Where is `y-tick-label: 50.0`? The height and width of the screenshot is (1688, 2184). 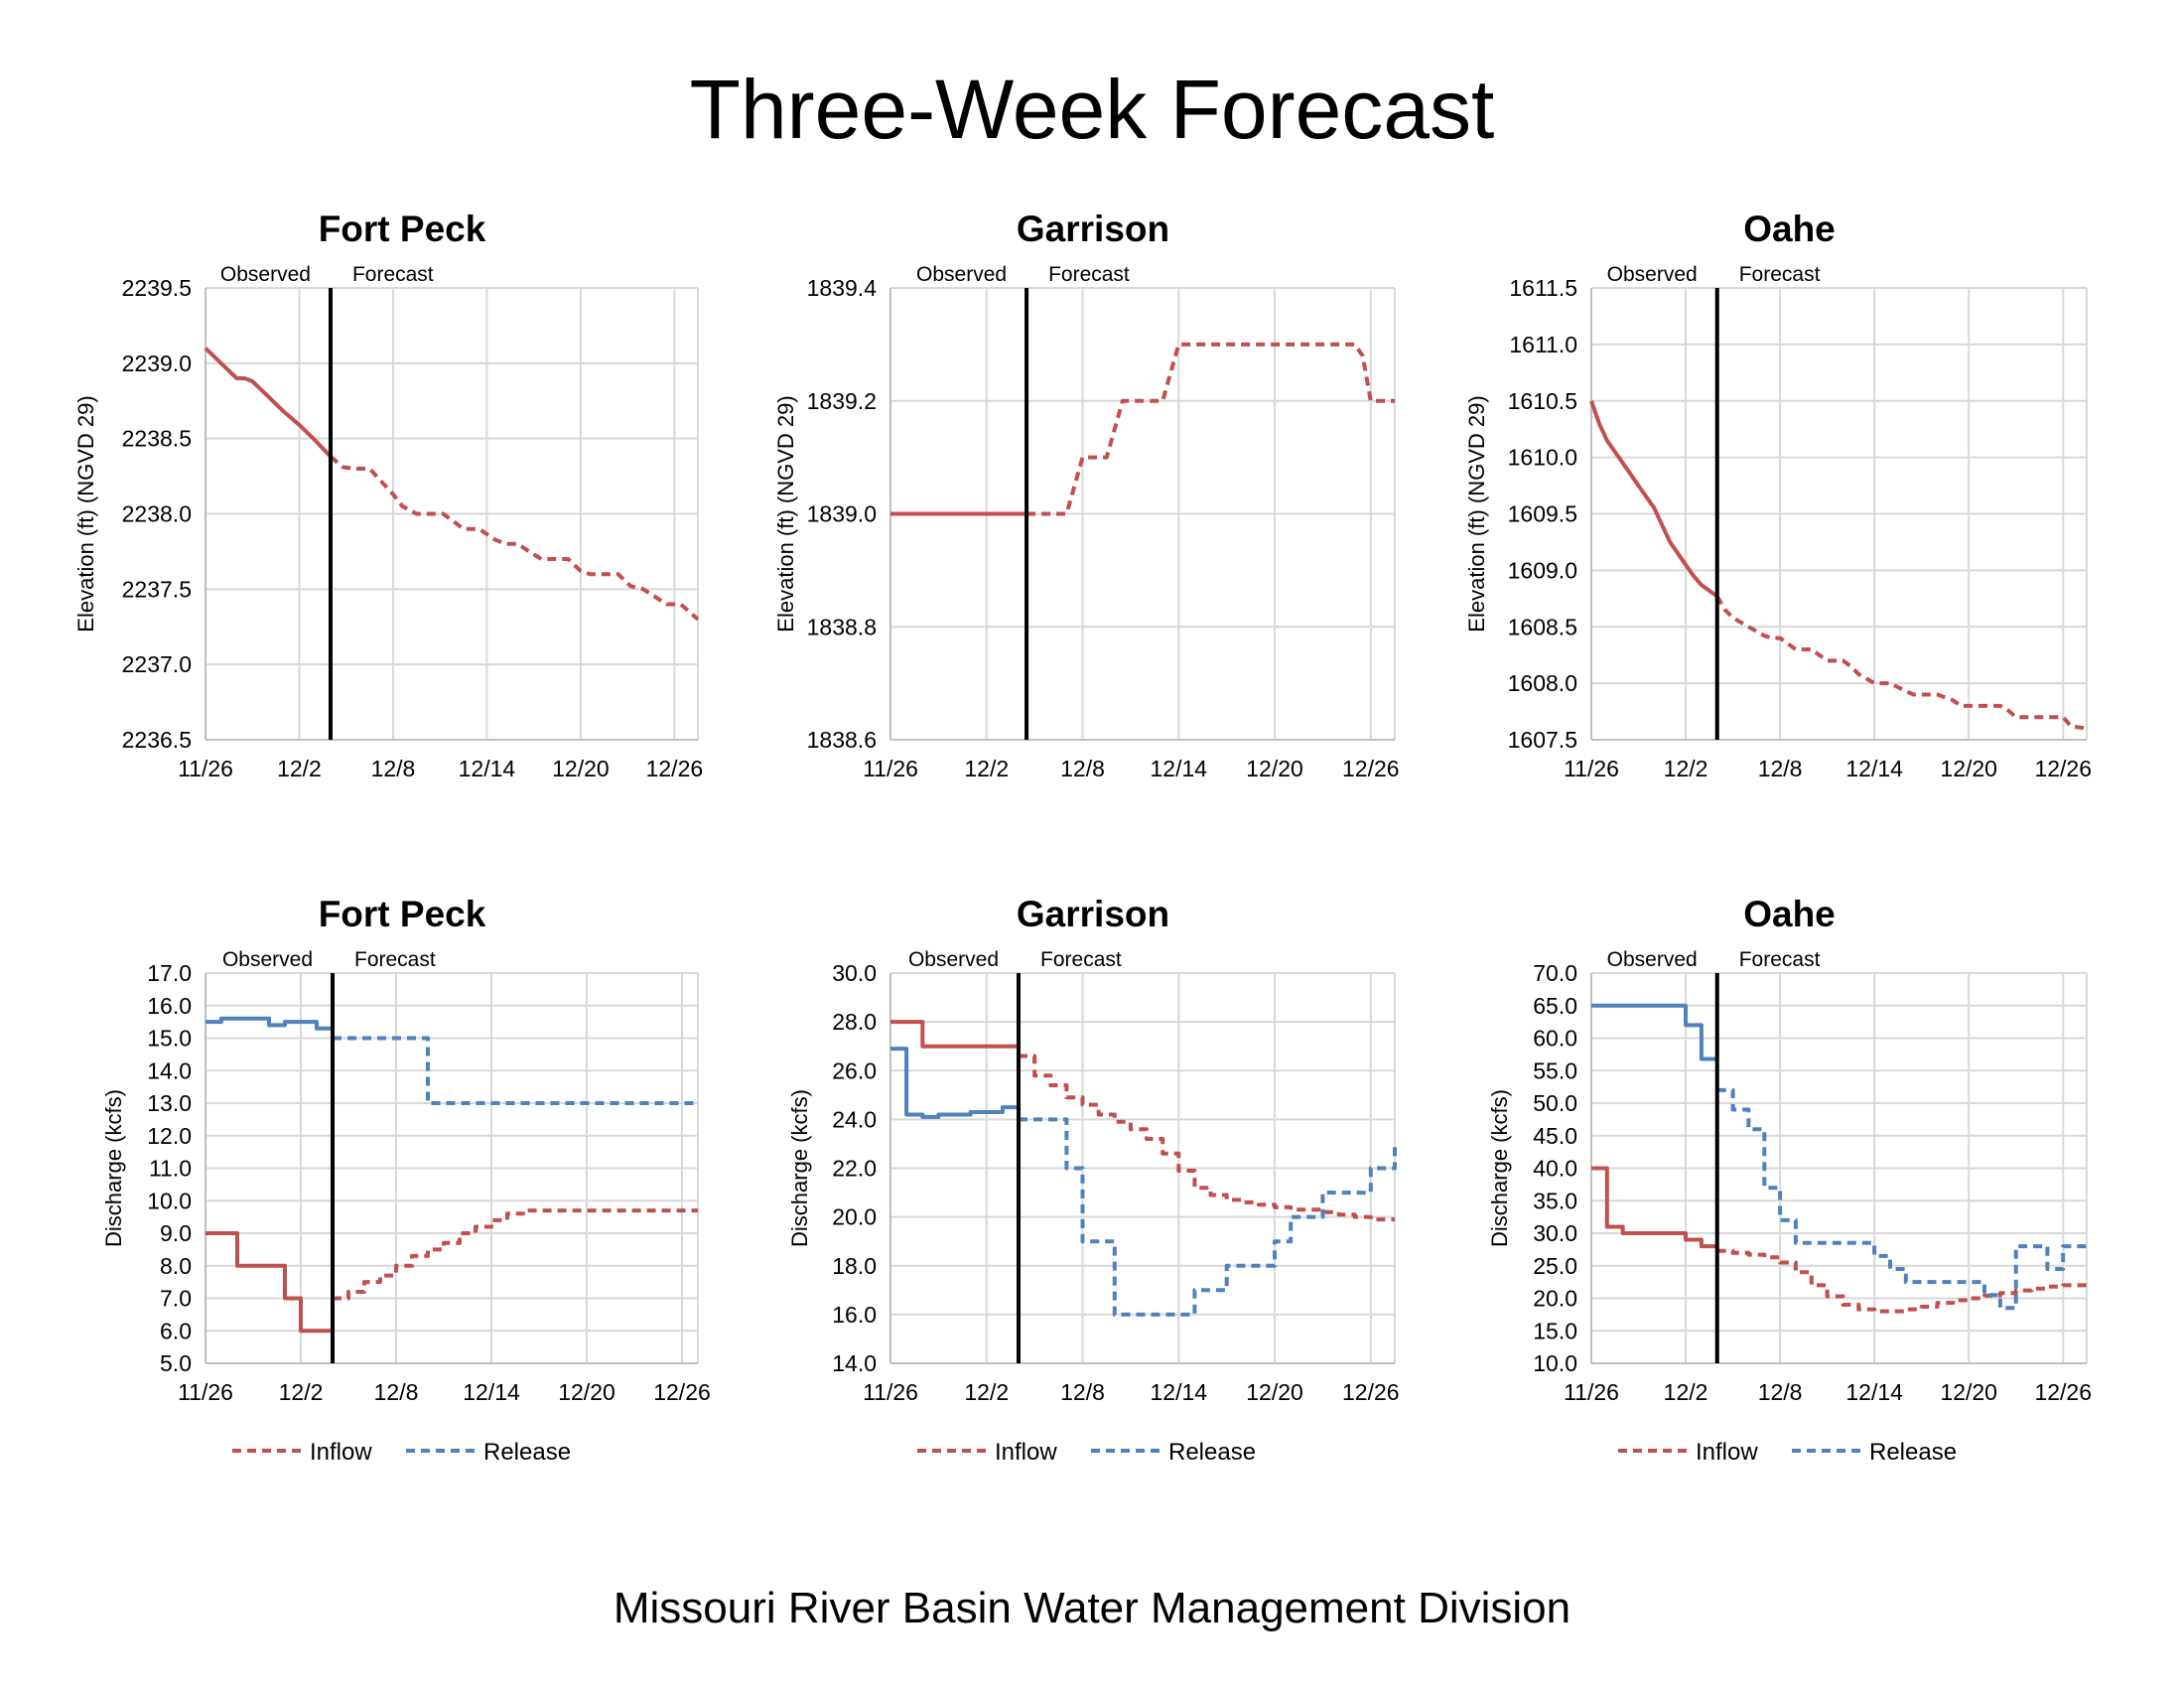 y-tick-label: 50.0 is located at coordinates (1555, 1103).